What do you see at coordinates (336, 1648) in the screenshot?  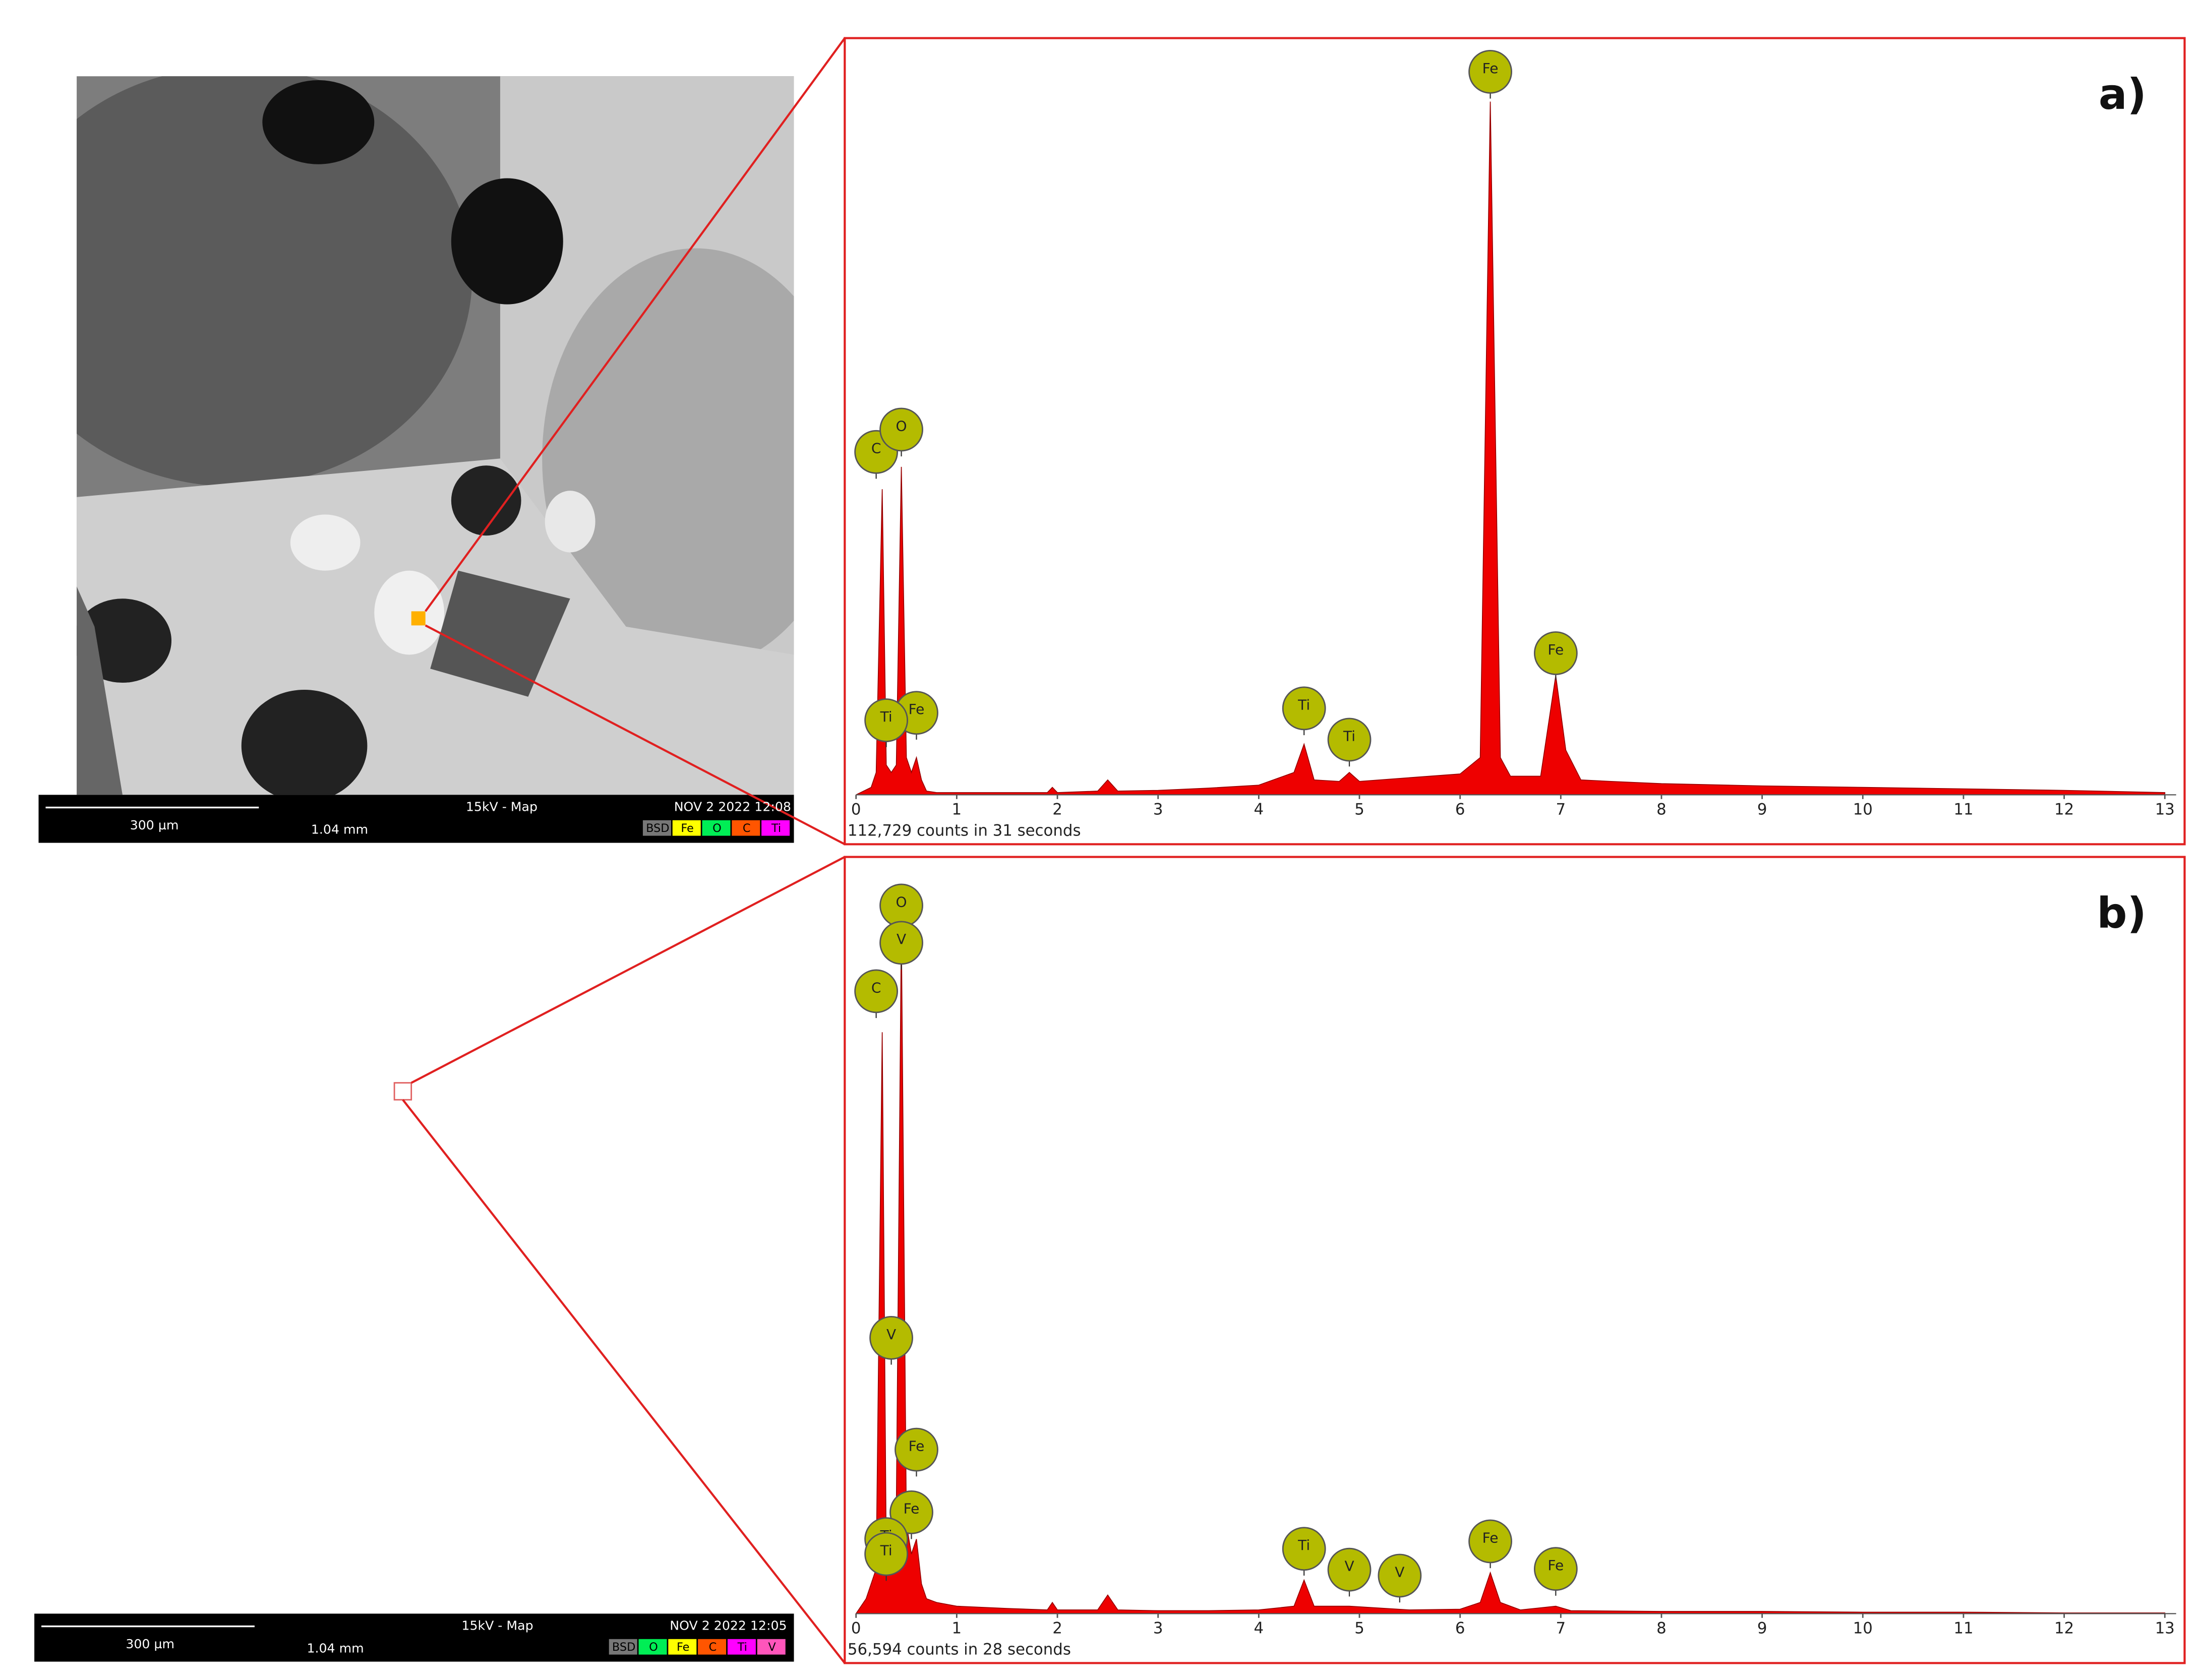 I see `field-width: 1.04 mm` at bounding box center [336, 1648].